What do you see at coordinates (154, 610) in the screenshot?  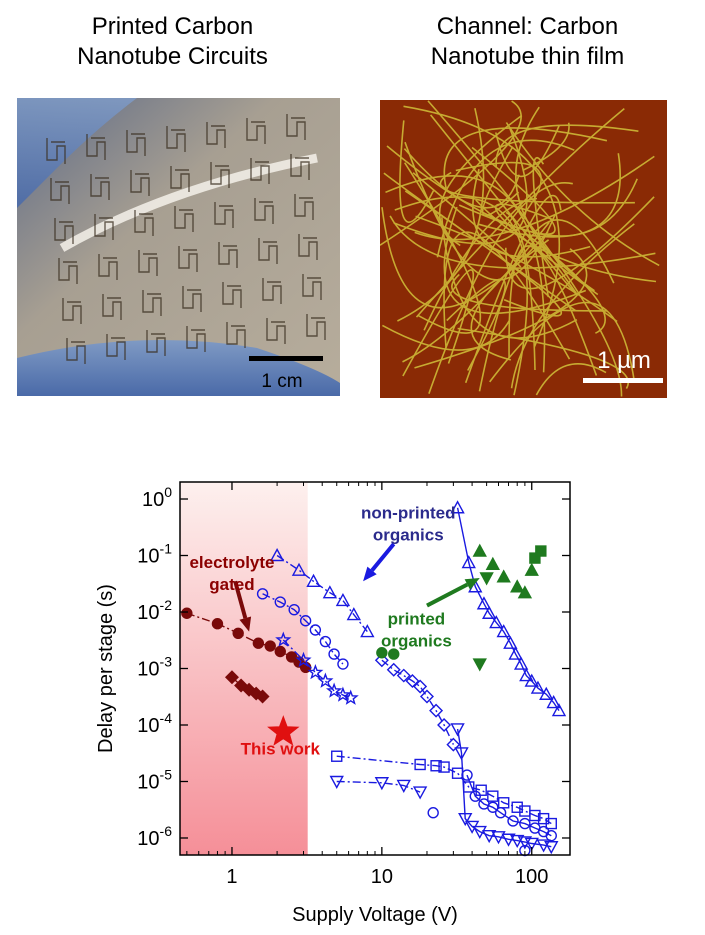 I see `y-tick-label: 10⁻²` at bounding box center [154, 610].